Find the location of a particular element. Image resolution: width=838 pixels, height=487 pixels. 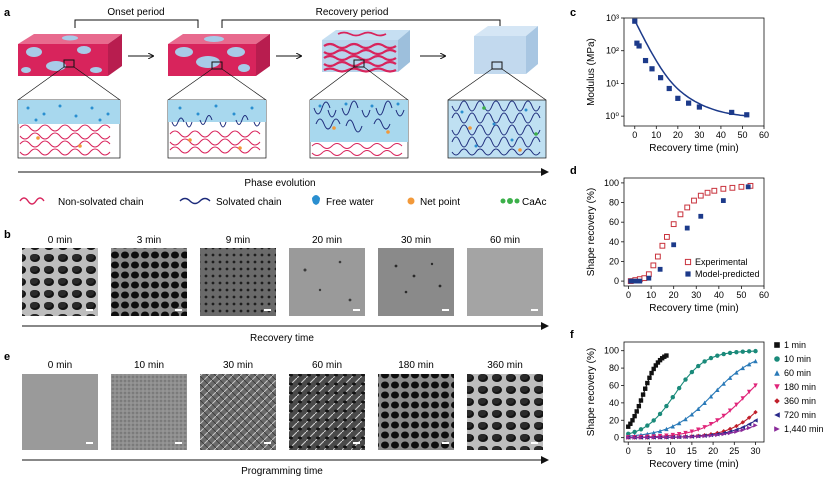

sem-programming-time-label: 30 min is located at coordinates (238, 365).